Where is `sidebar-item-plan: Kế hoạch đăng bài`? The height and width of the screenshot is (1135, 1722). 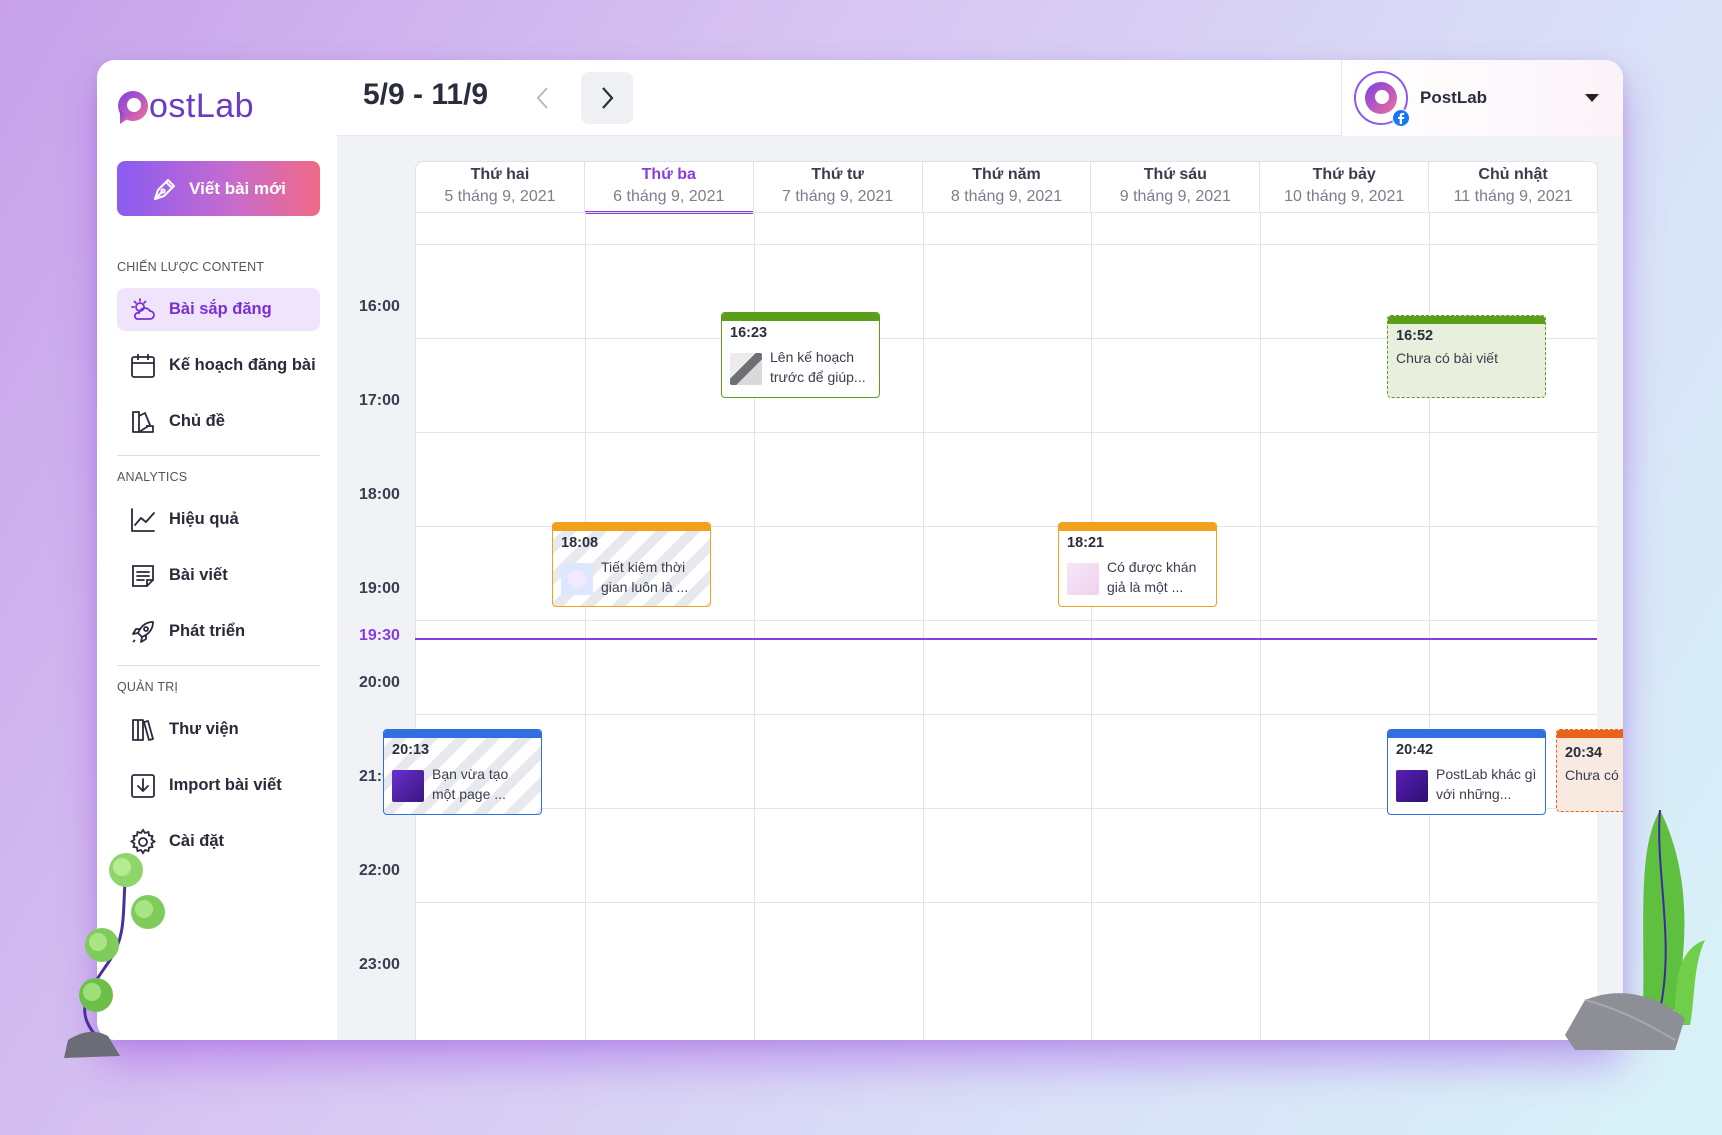
sidebar-item-plan: Kế hoạch đăng bài is located at coordinates (218, 365).